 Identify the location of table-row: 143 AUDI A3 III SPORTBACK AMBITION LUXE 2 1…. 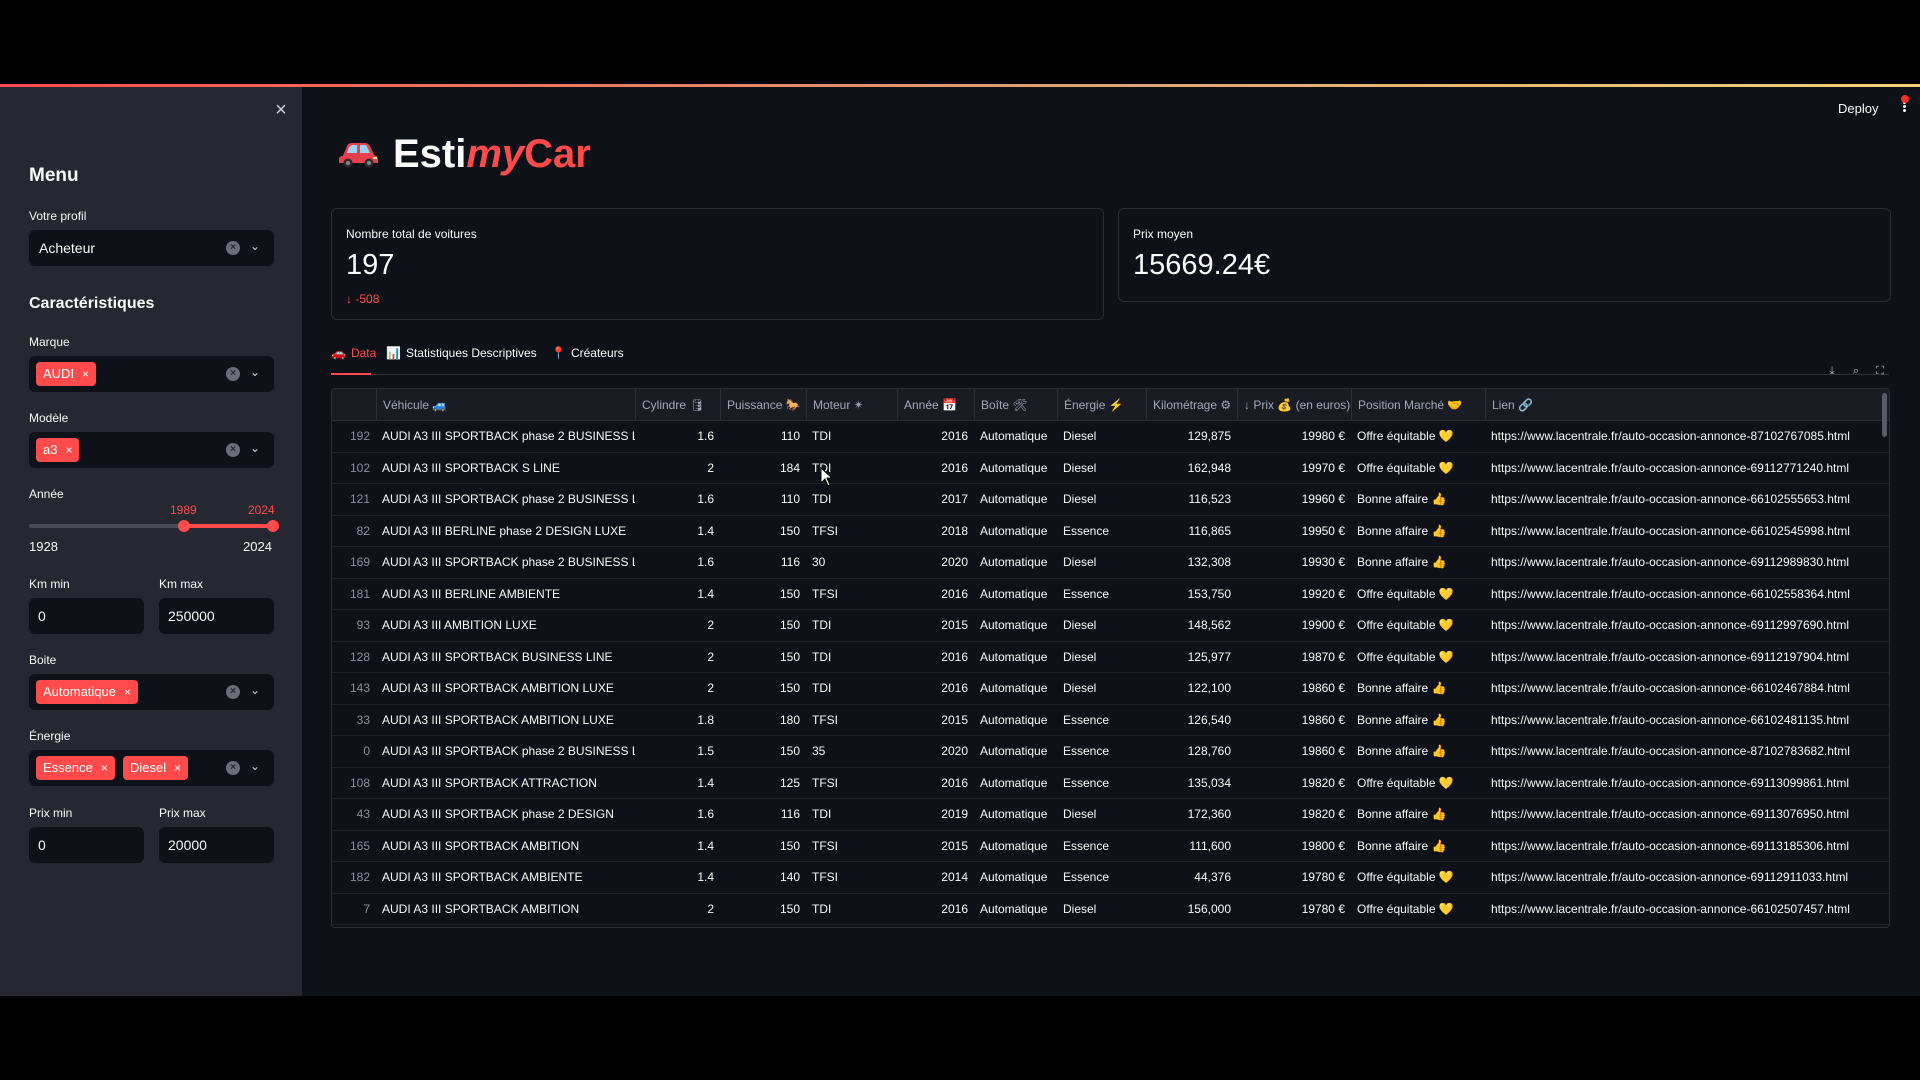
(1110, 689).